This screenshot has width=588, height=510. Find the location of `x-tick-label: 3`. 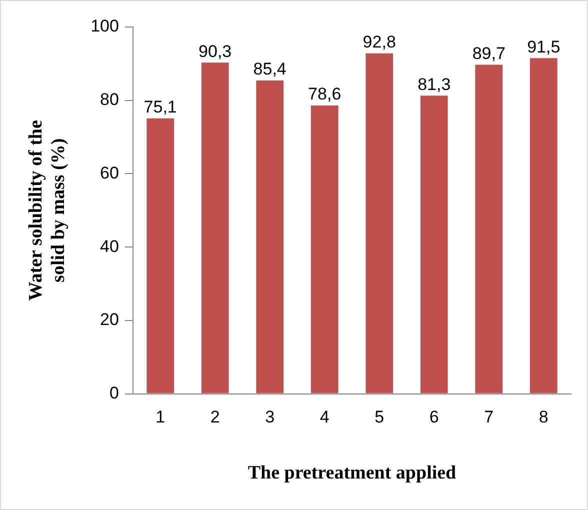

x-tick-label: 3 is located at coordinates (270, 417).